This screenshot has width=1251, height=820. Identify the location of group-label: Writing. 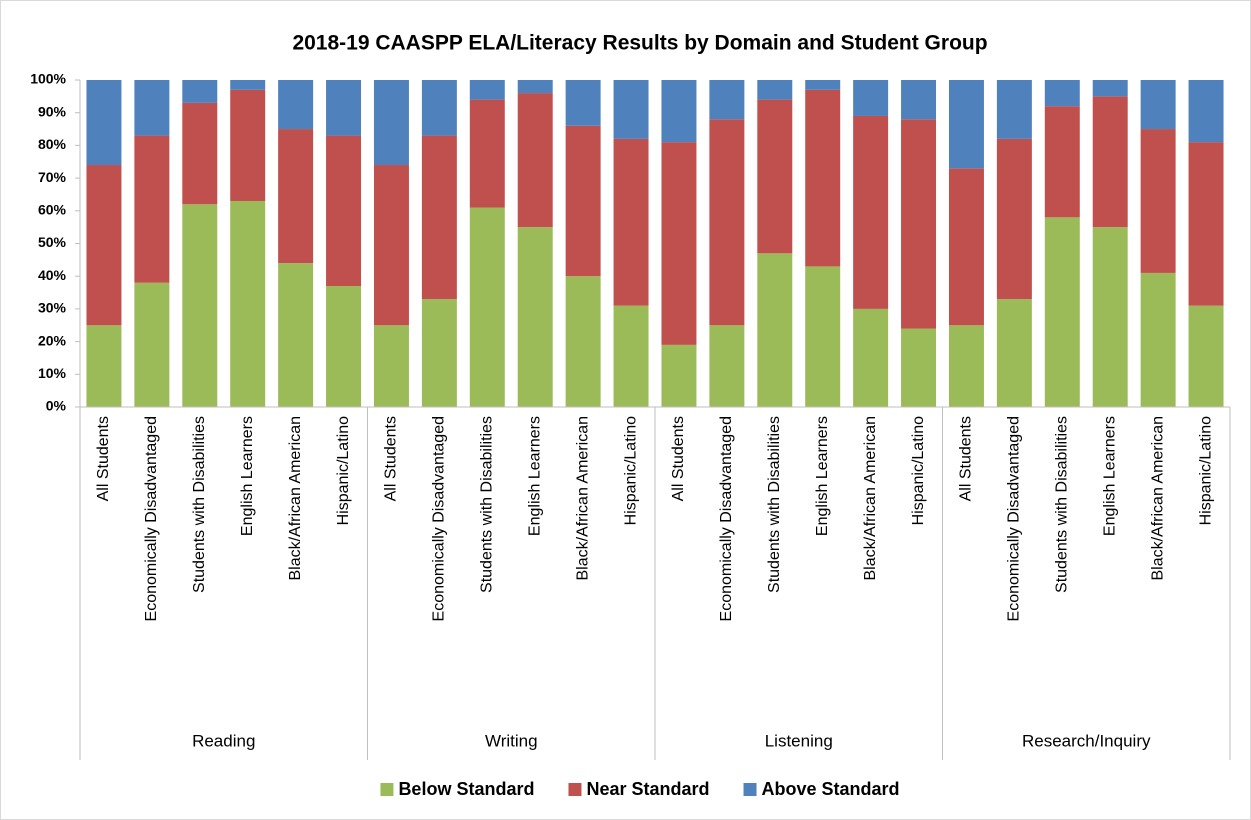
(511, 740).